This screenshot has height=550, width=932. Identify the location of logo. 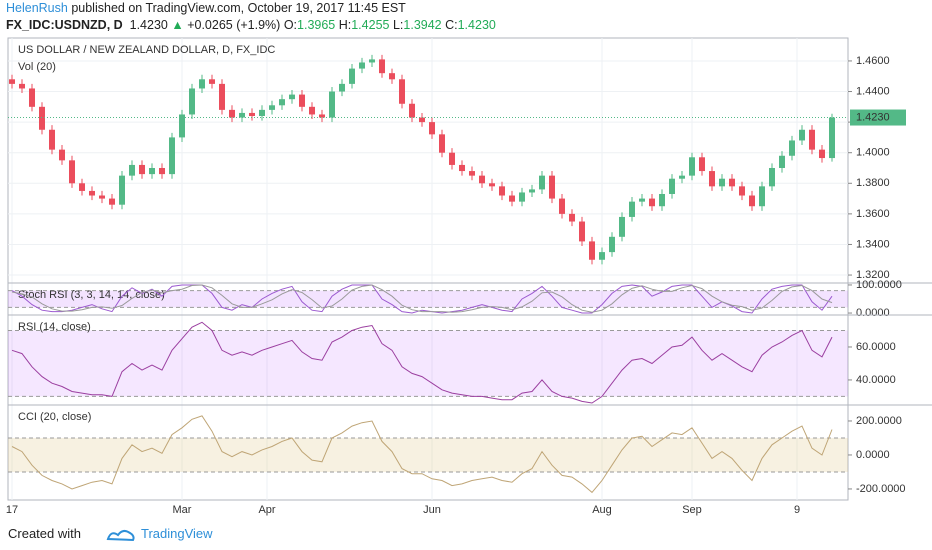
(120, 535).